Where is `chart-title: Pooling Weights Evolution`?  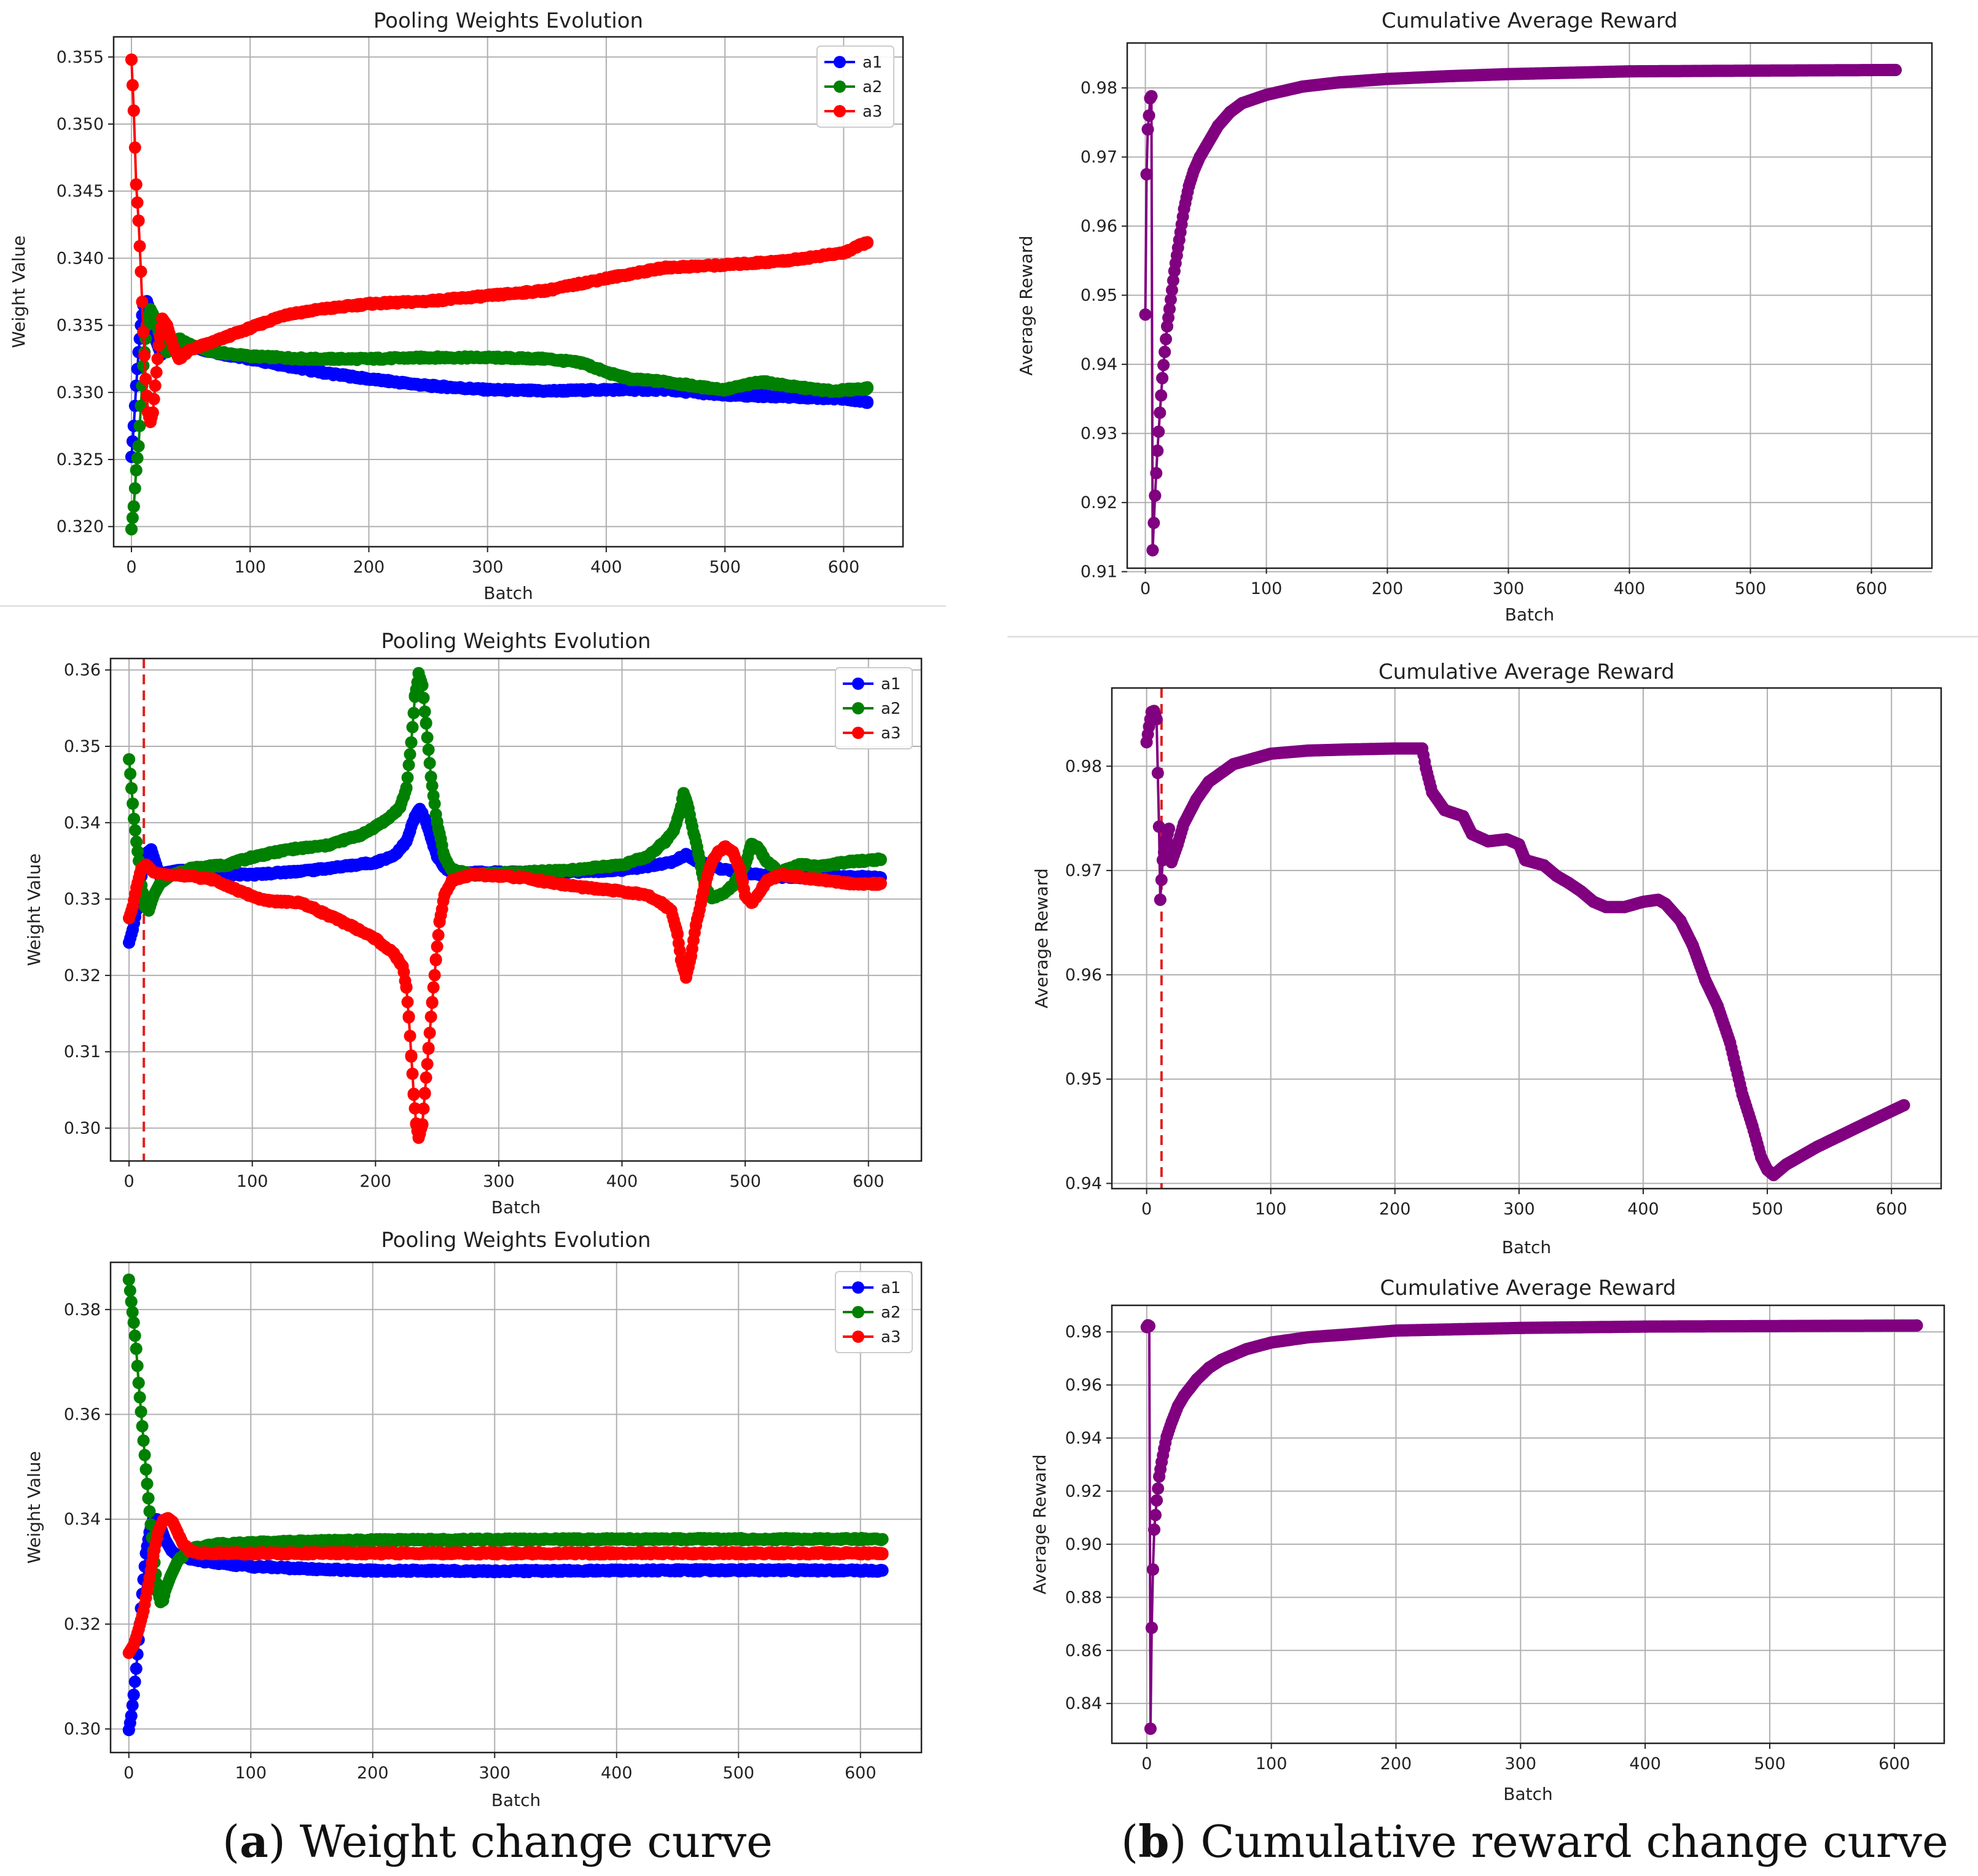 chart-title: Pooling Weights Evolution is located at coordinates (516, 641).